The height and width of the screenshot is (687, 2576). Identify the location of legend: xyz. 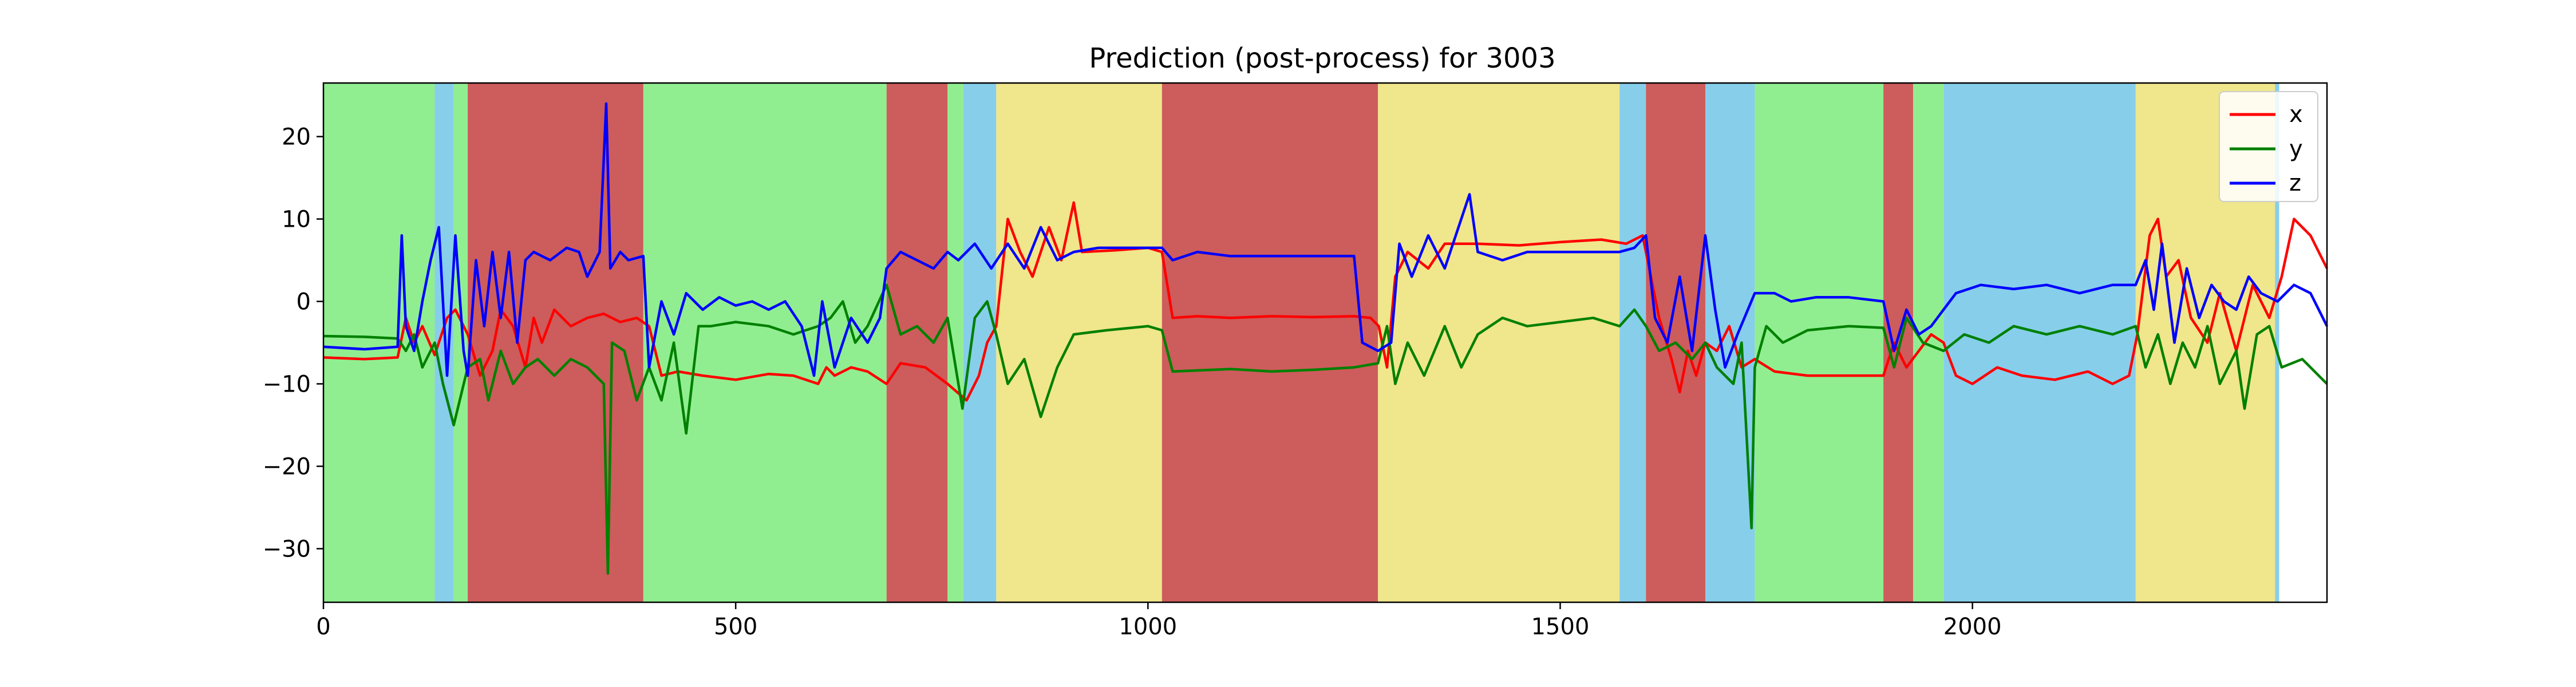
(2268, 146).